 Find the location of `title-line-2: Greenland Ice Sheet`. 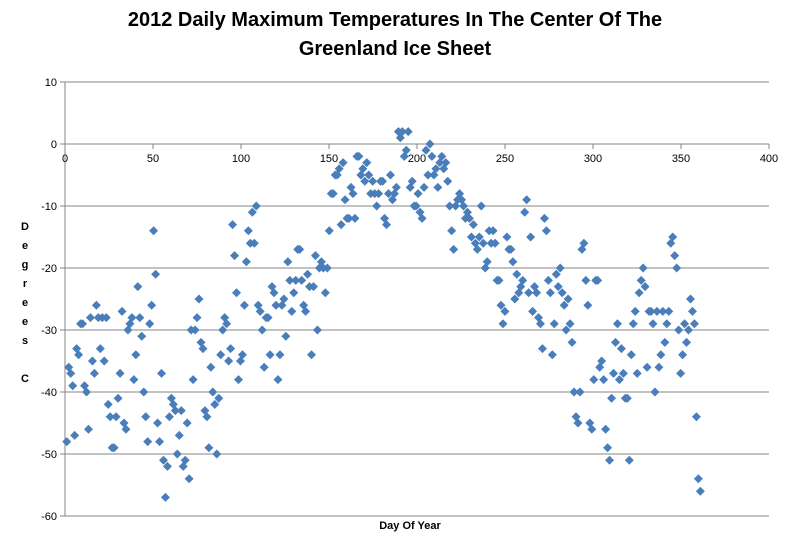

title-line-2: Greenland Ice Sheet is located at coordinates (395, 49).